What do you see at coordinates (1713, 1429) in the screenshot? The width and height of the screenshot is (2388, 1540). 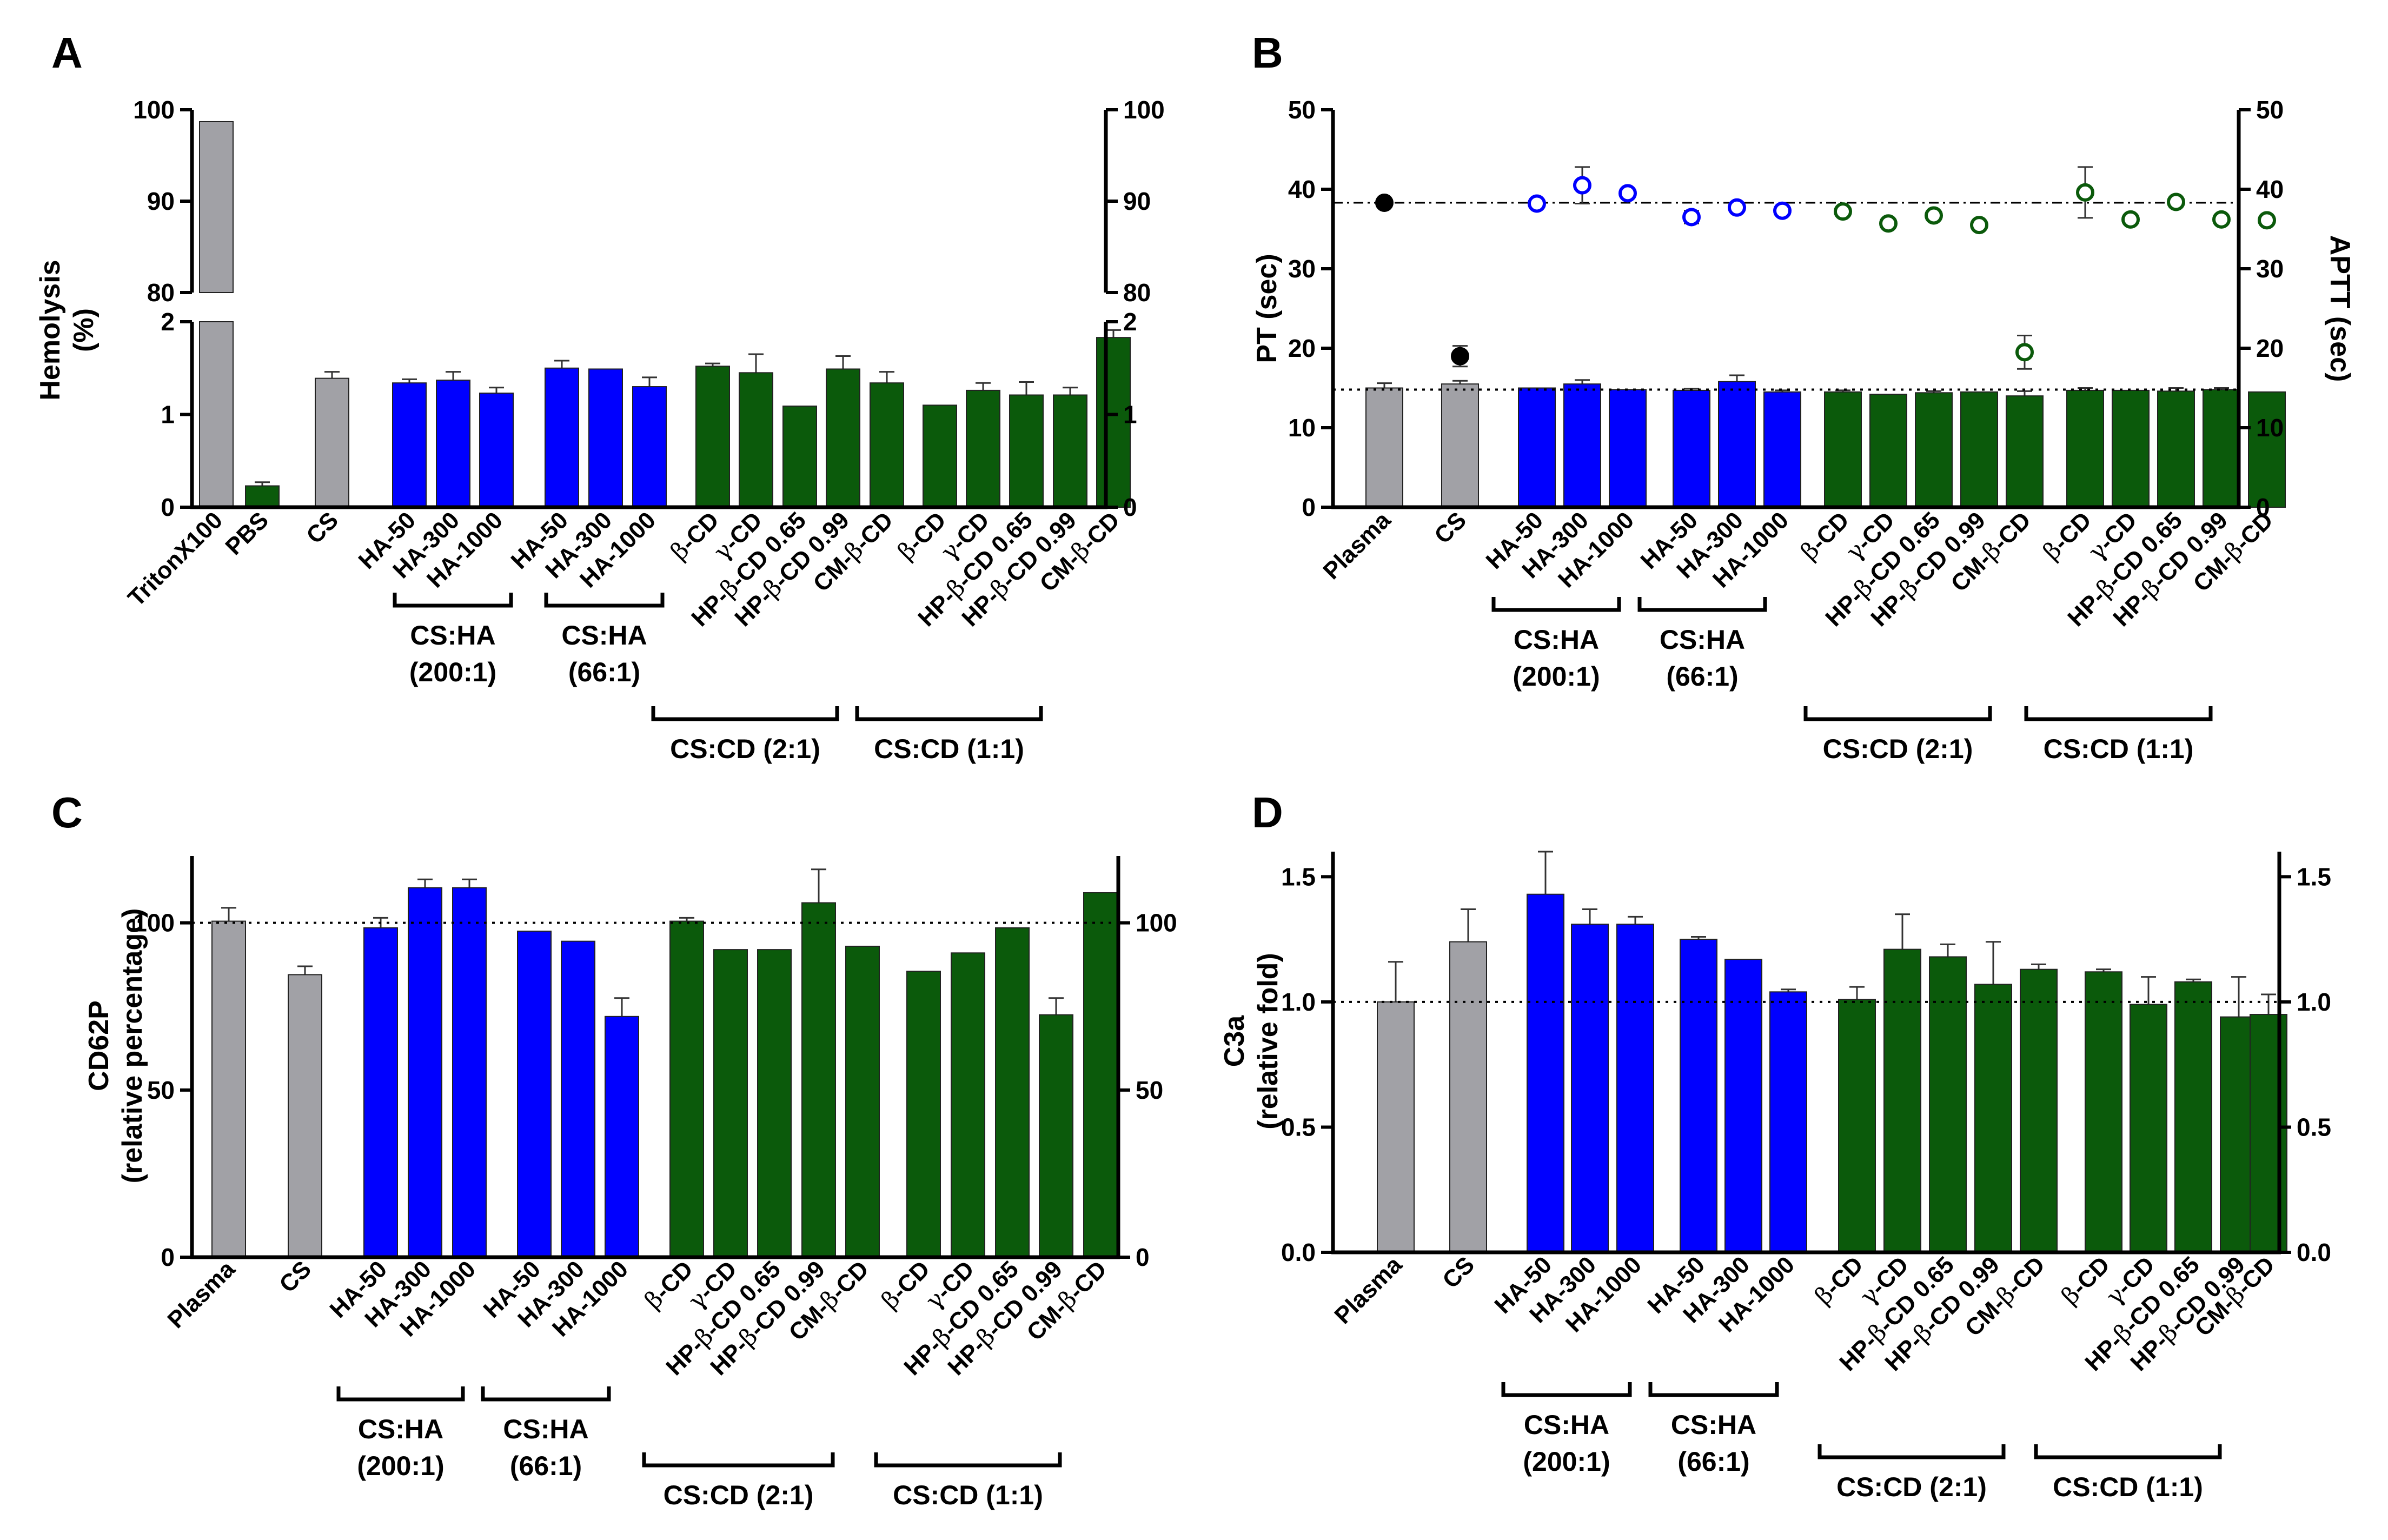 I see `group-bracket-d-1: CS:HA (66:1)` at bounding box center [1713, 1429].